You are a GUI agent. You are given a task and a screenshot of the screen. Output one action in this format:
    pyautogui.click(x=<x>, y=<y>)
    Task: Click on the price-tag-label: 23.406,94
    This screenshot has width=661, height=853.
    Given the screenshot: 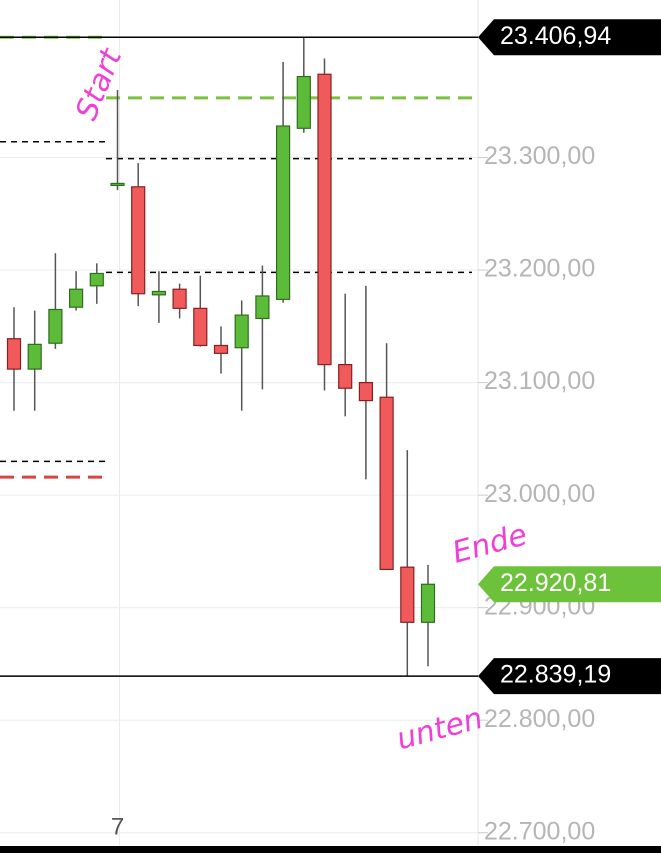 What is the action you would take?
    pyautogui.click(x=555, y=36)
    